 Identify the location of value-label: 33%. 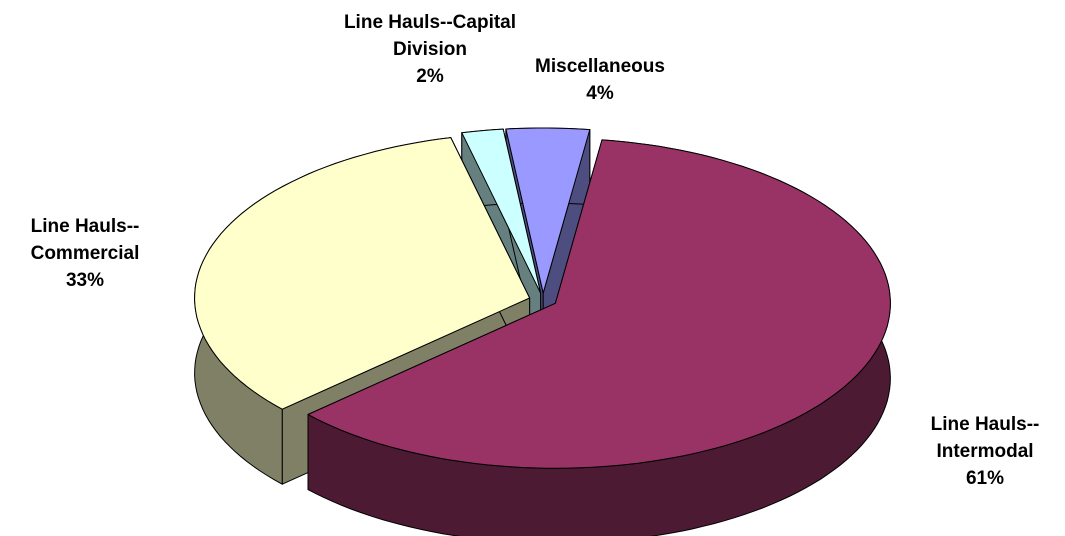
(85, 280).